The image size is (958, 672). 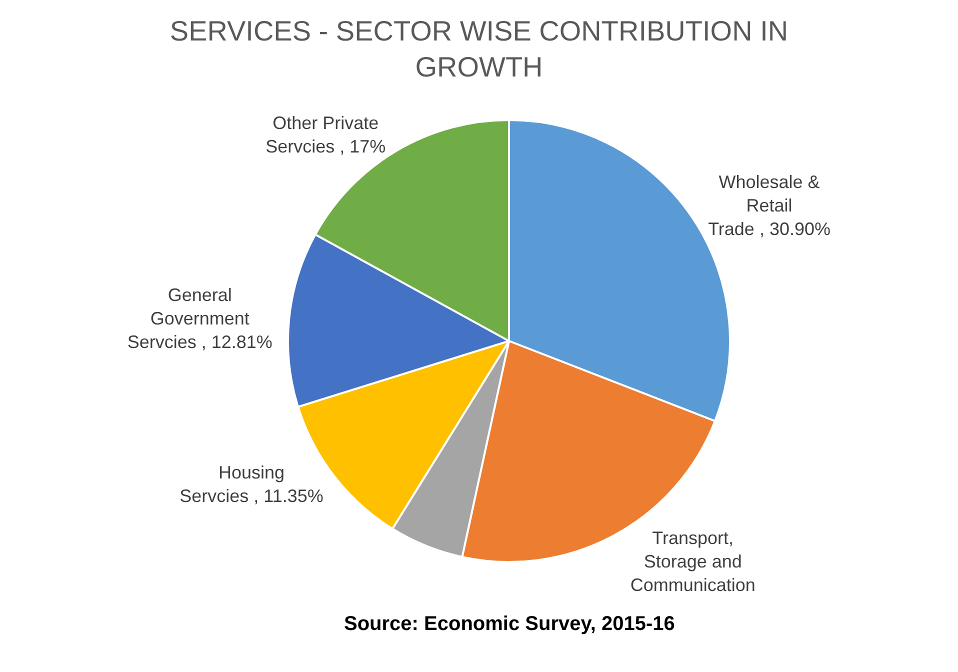 What do you see at coordinates (509, 624) in the screenshot?
I see `source-note: Source: Economic Survey, 2015-16` at bounding box center [509, 624].